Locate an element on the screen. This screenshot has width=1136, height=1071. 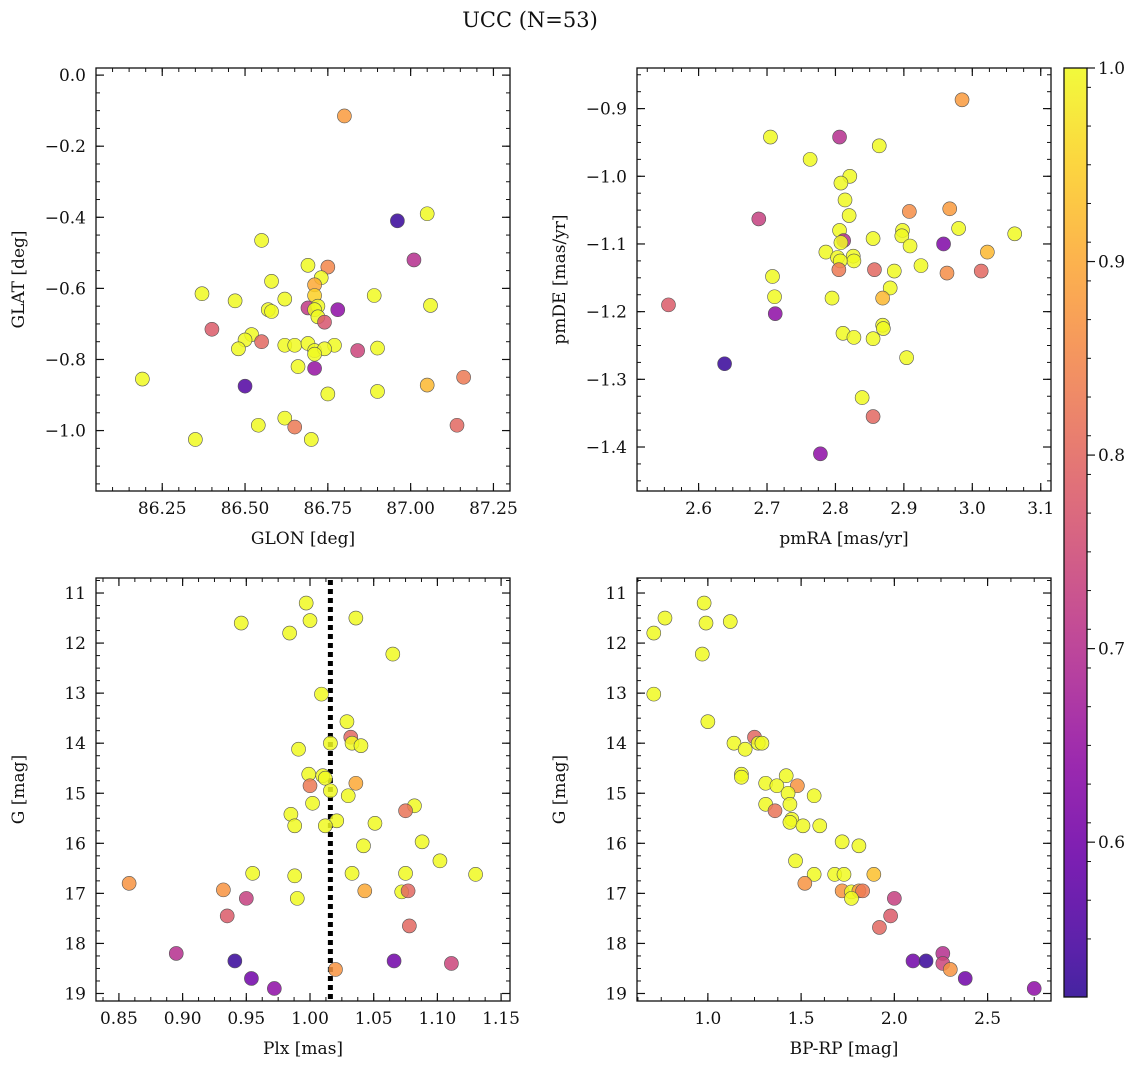
colorbar-tick-label: 0.8 is located at coordinates (1111, 456).